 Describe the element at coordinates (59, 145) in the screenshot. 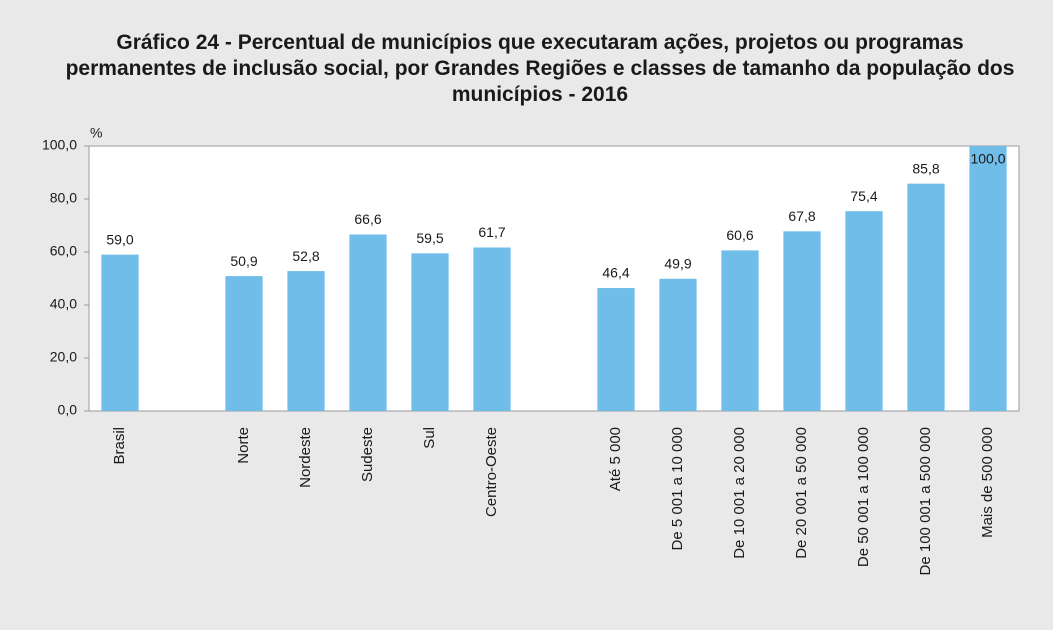

I see `y-tick-label: 100,0` at that location.